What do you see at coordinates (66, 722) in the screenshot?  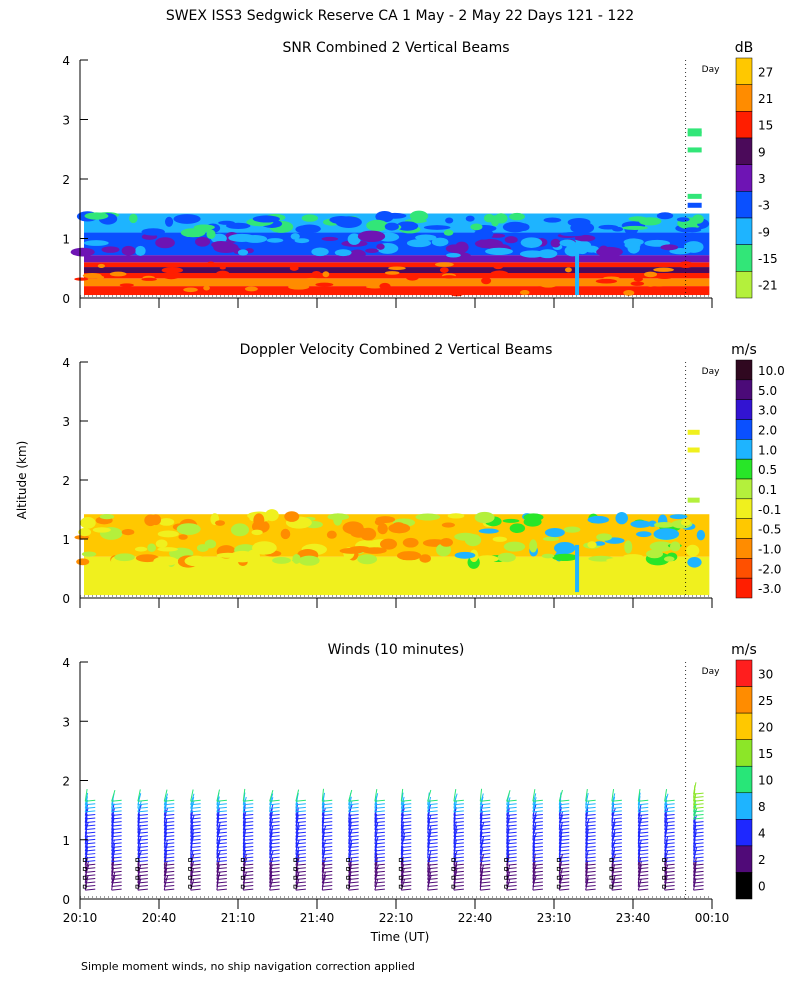 I see `y-tick-label: 3` at bounding box center [66, 722].